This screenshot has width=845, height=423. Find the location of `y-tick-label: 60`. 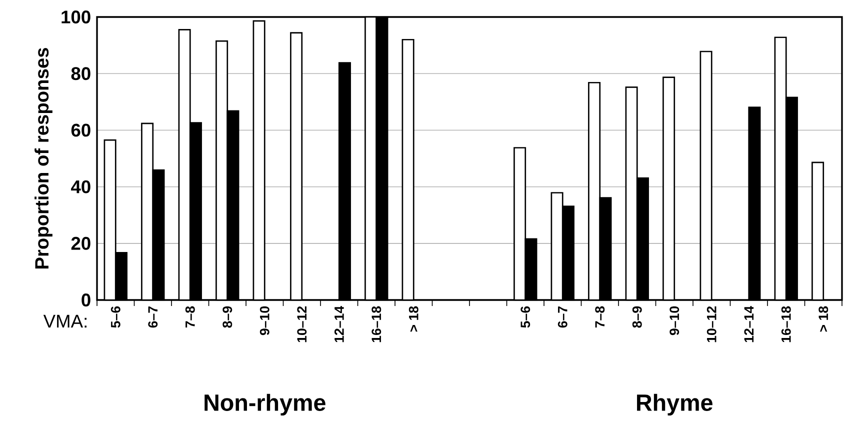

y-tick-label: 60 is located at coordinates (80, 130).